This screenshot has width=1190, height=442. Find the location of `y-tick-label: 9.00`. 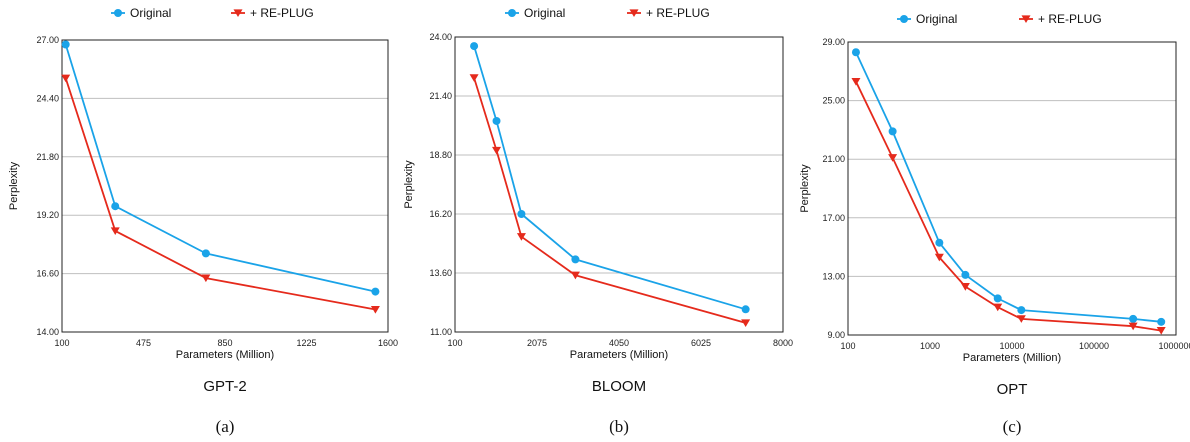

y-tick-label: 9.00 is located at coordinates (836, 335).